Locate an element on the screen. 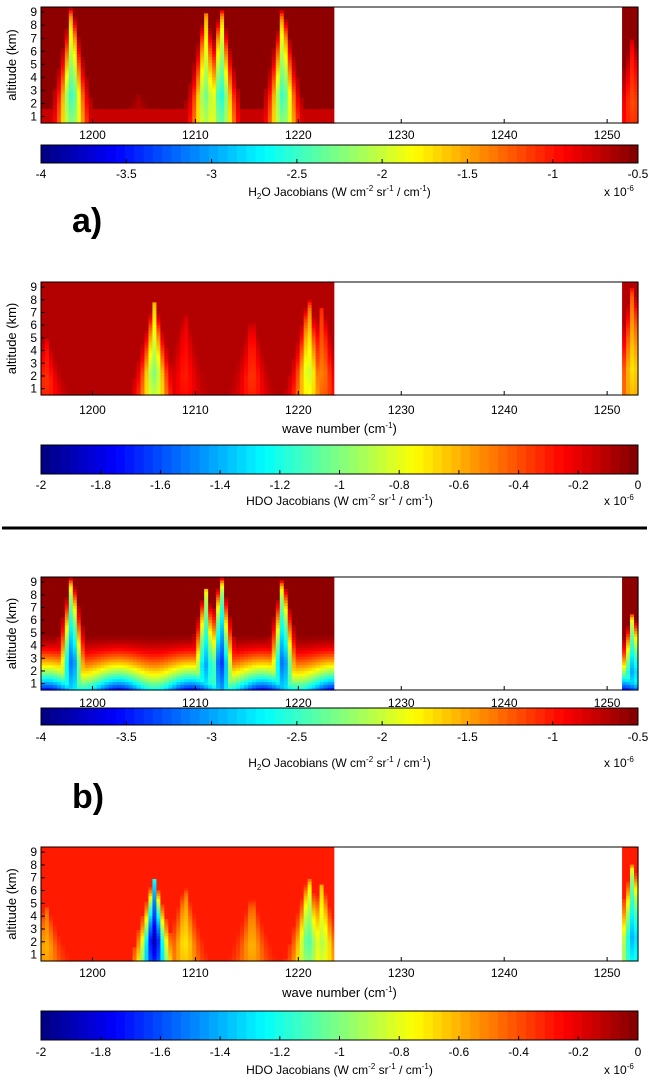 The image size is (649, 1081). plot-frame is located at coordinates (339, 65).